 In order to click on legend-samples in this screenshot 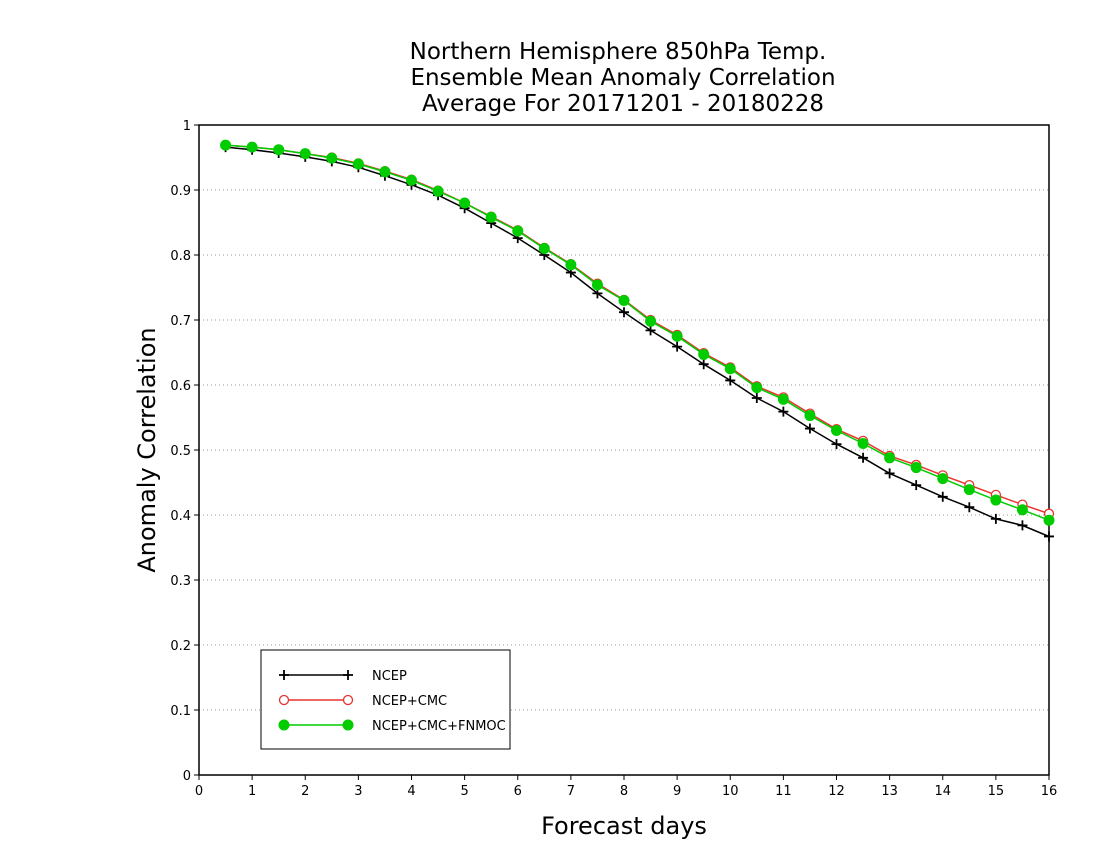, I will do `click(316, 700)`.